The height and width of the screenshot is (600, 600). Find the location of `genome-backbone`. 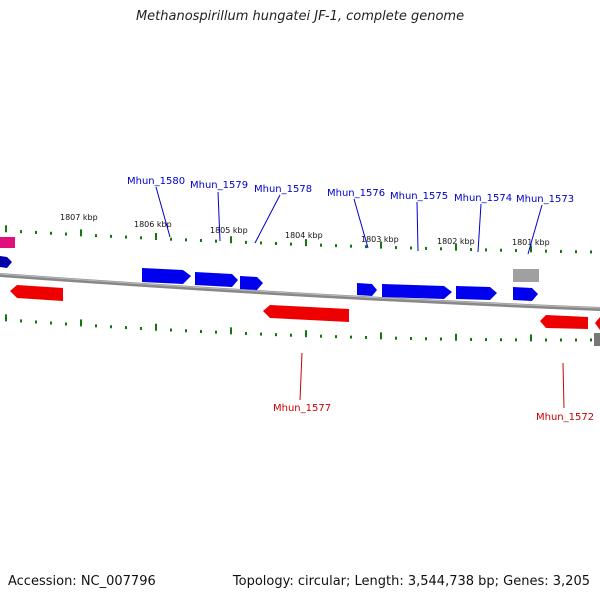

genome-backbone is located at coordinates (300, 292).